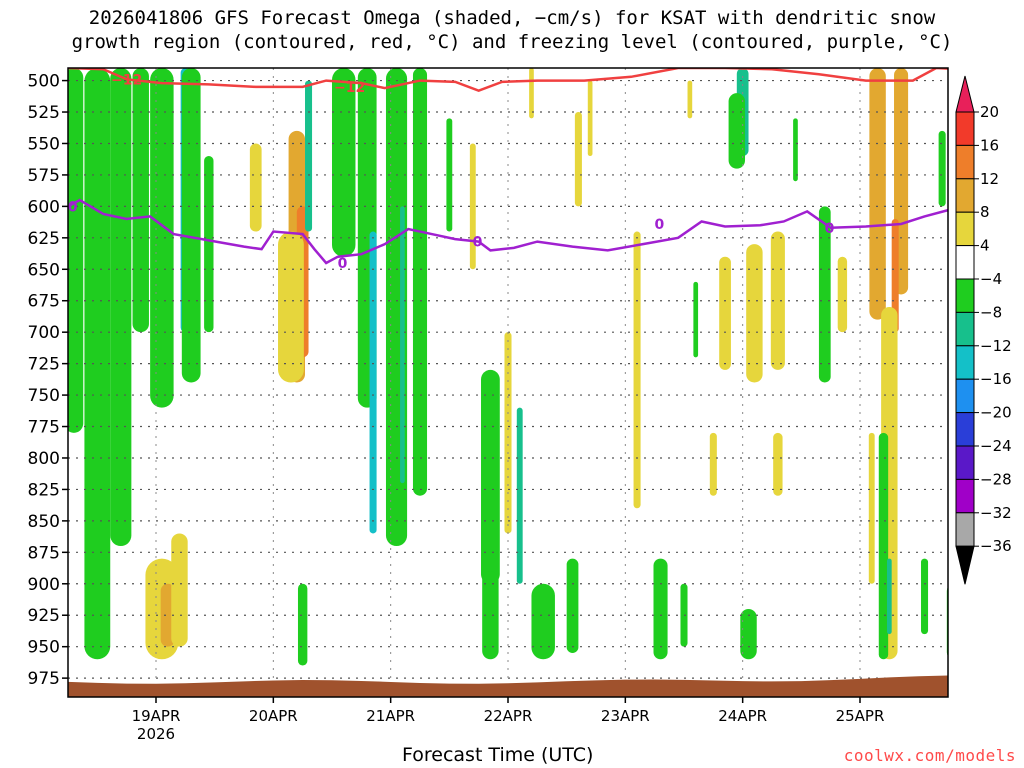 The width and height of the screenshot is (1024, 768). I want to click on colorbar-tick-label: −24, so click(996, 446).